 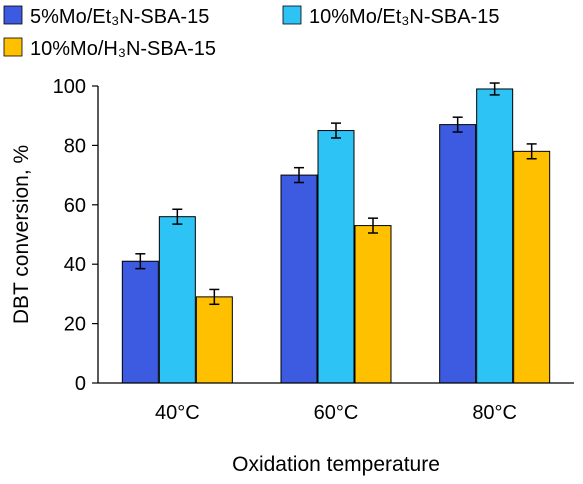 I want to click on y-tick-label: 100, so click(x=69, y=87).